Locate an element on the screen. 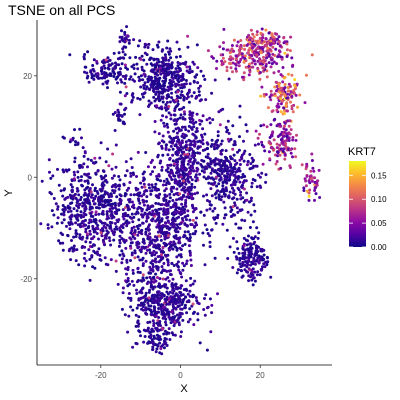 This screenshot has height=400, width=400. x-axis-title: X is located at coordinates (184, 389).